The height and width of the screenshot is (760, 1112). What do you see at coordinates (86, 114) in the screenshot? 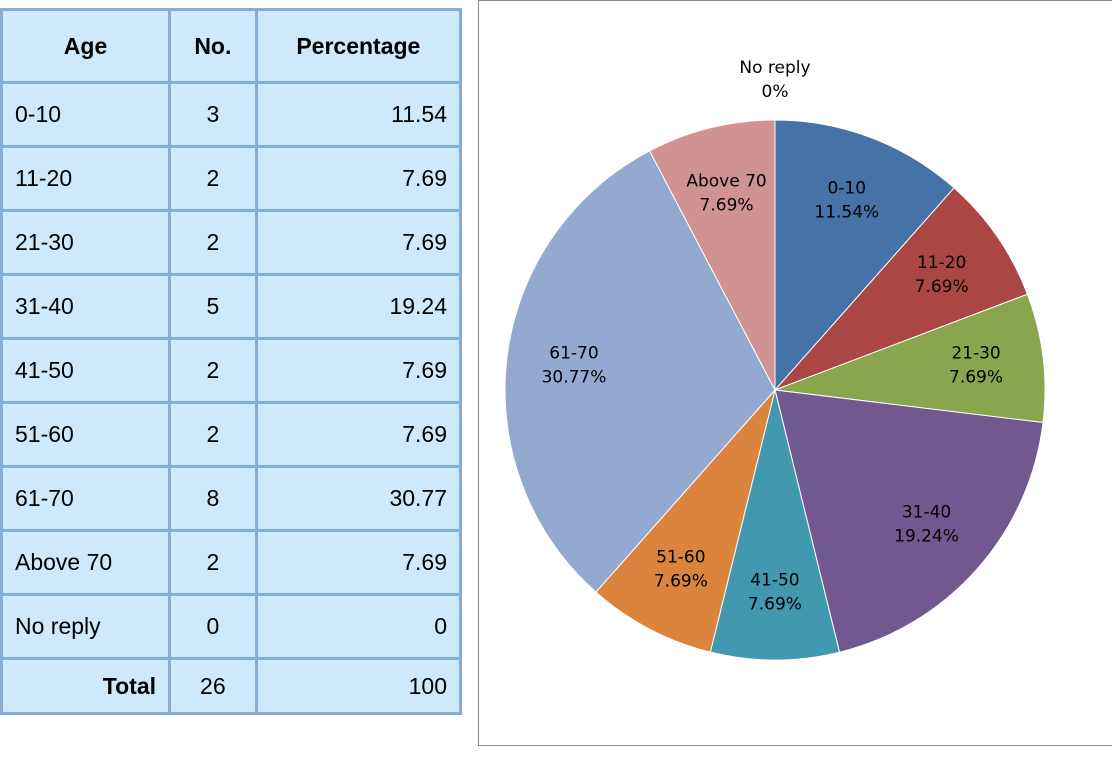
I see `table-cell: 0-10` at bounding box center [86, 114].